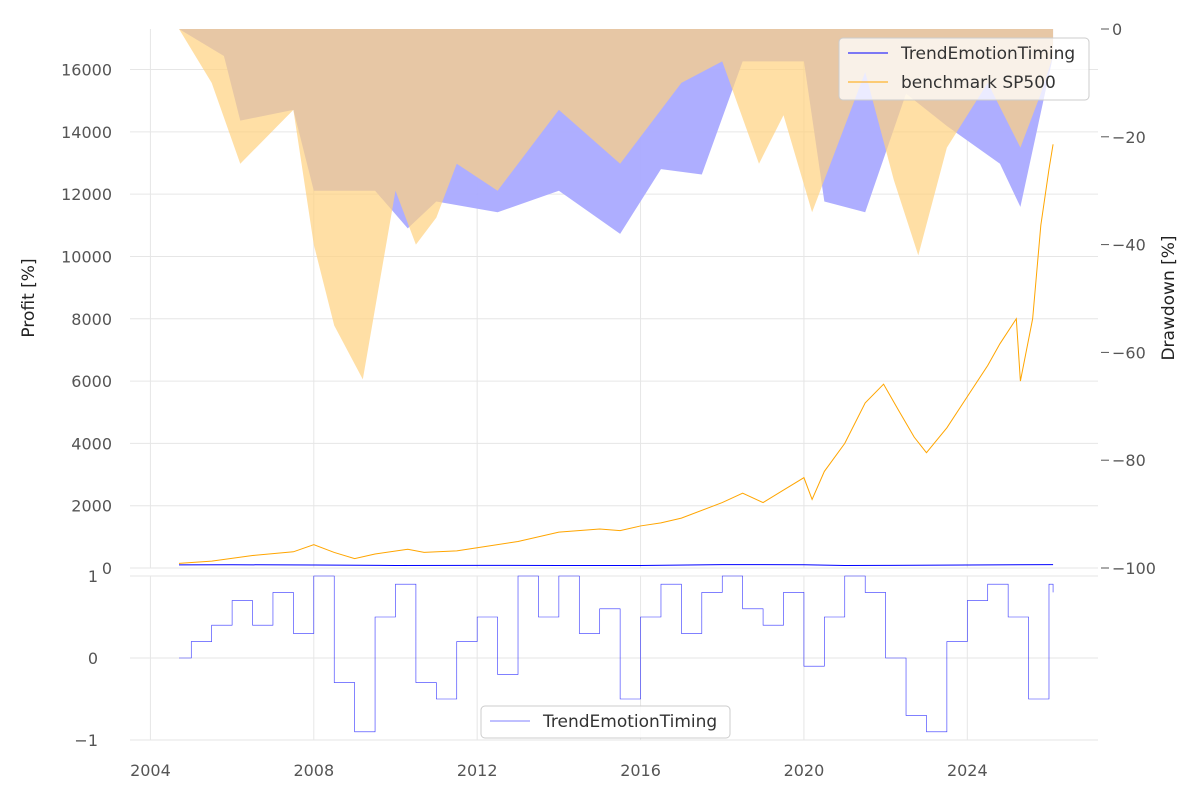 The image size is (1200, 800). Describe the element at coordinates (86, 70) in the screenshot. I see `y-tick-label: 16000` at that location.